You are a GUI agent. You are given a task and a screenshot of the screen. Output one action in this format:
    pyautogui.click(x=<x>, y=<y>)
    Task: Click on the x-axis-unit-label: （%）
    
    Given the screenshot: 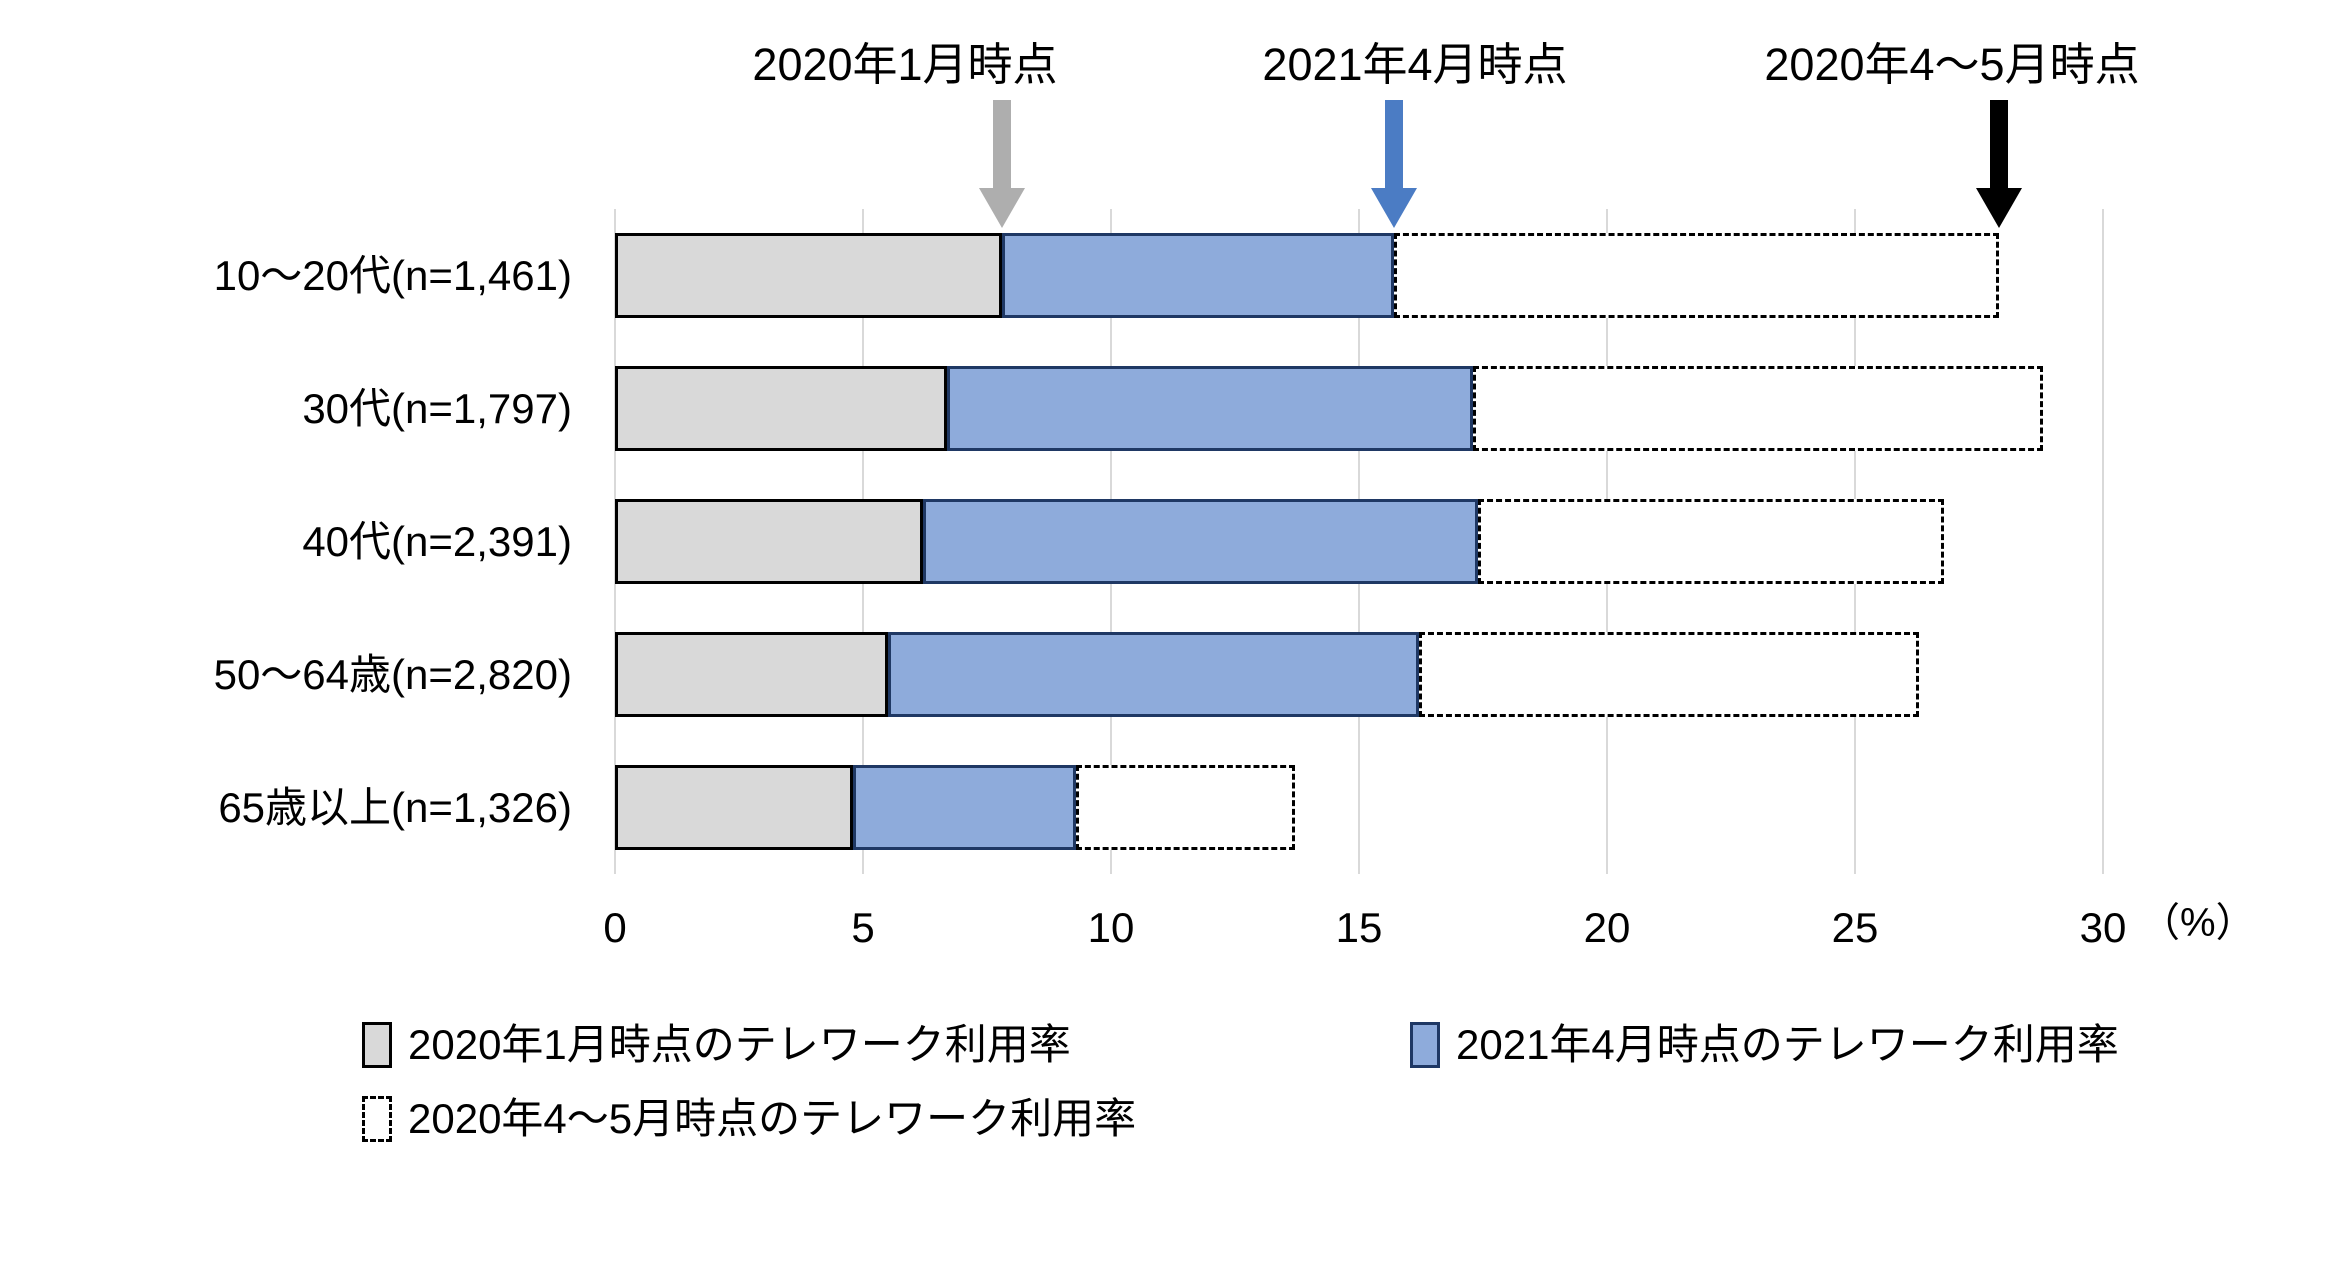 What is the action you would take?
    pyautogui.click(x=2198, y=923)
    